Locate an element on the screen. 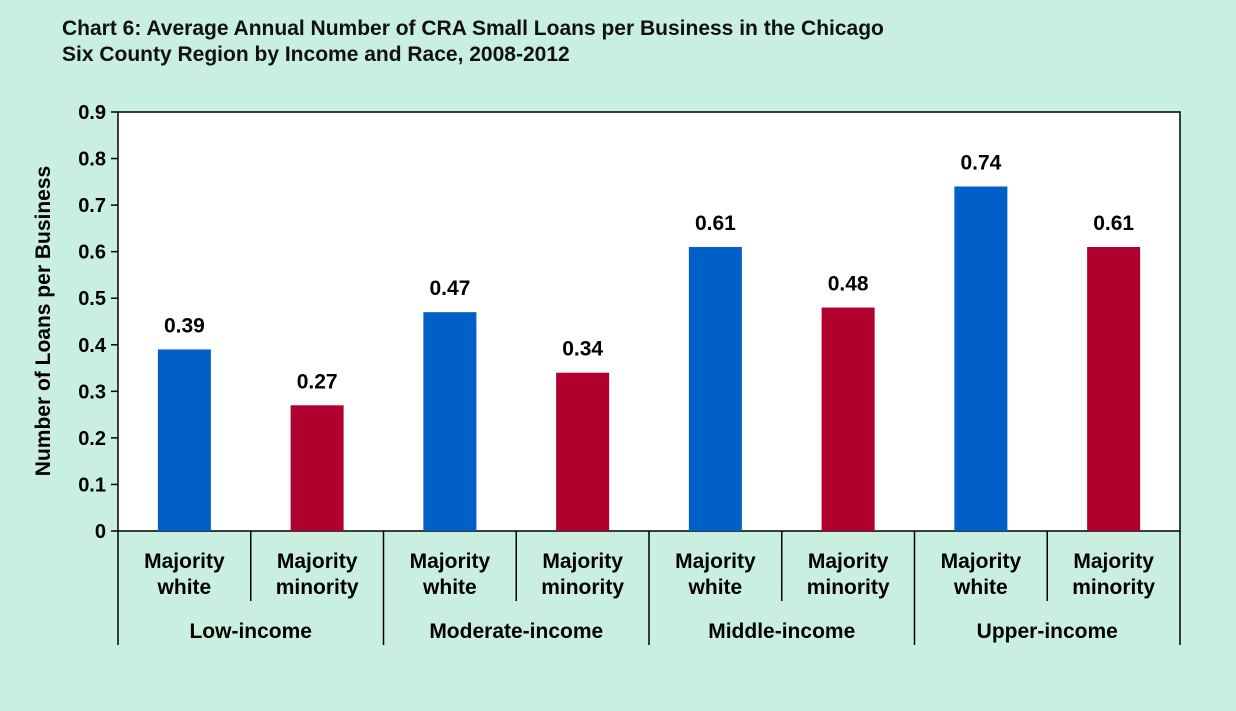  y-tick-label: 0.6 is located at coordinates (92, 253).